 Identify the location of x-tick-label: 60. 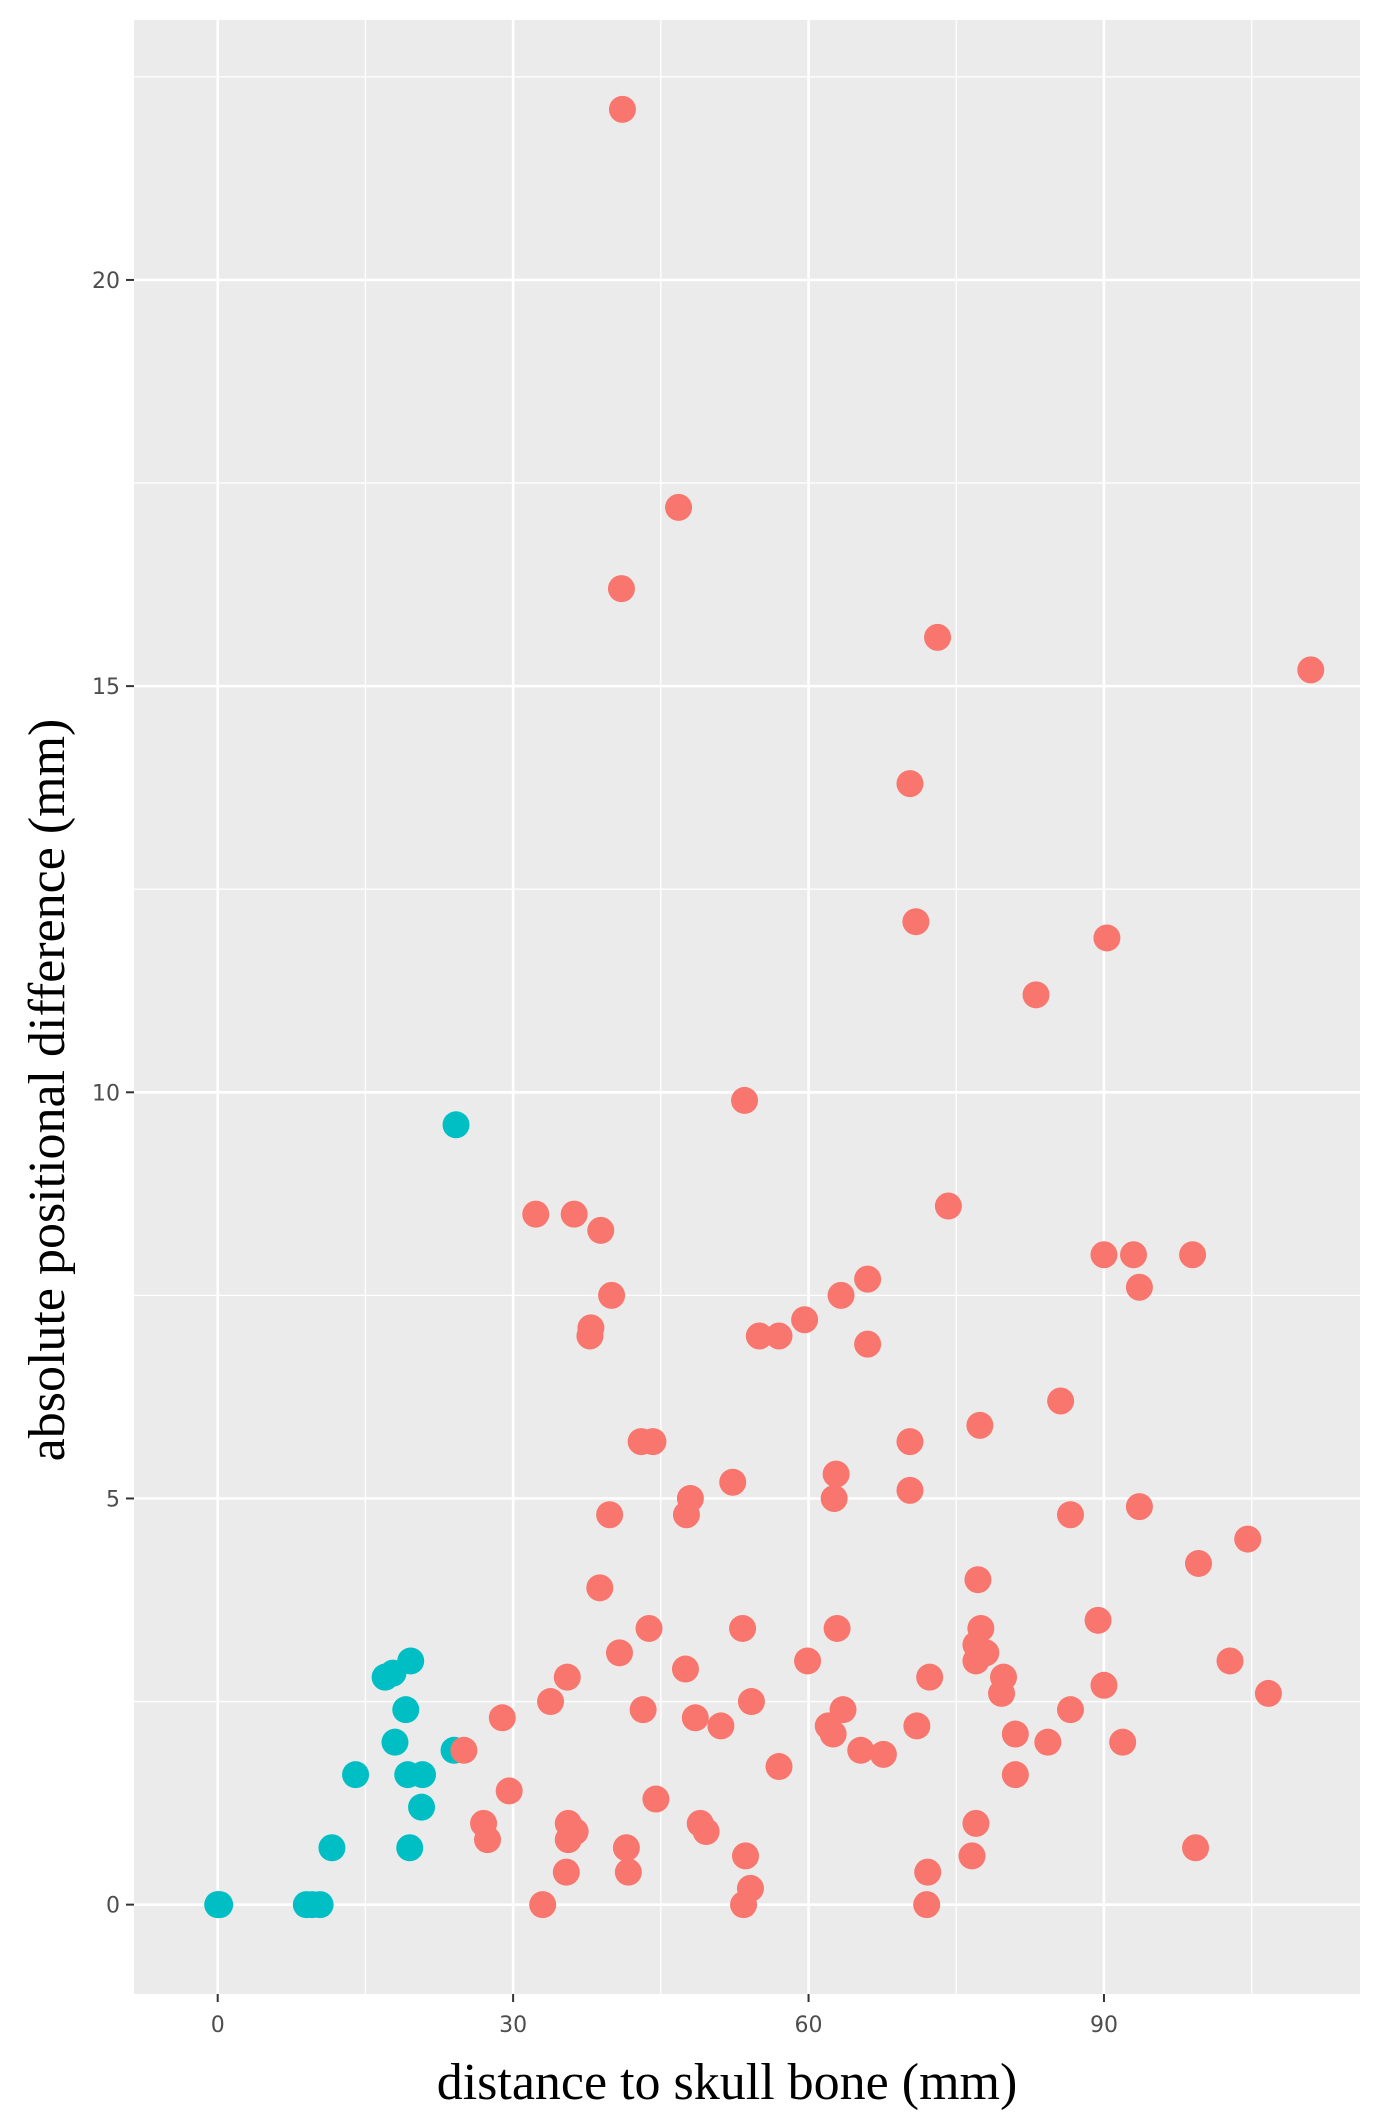
(809, 2025).